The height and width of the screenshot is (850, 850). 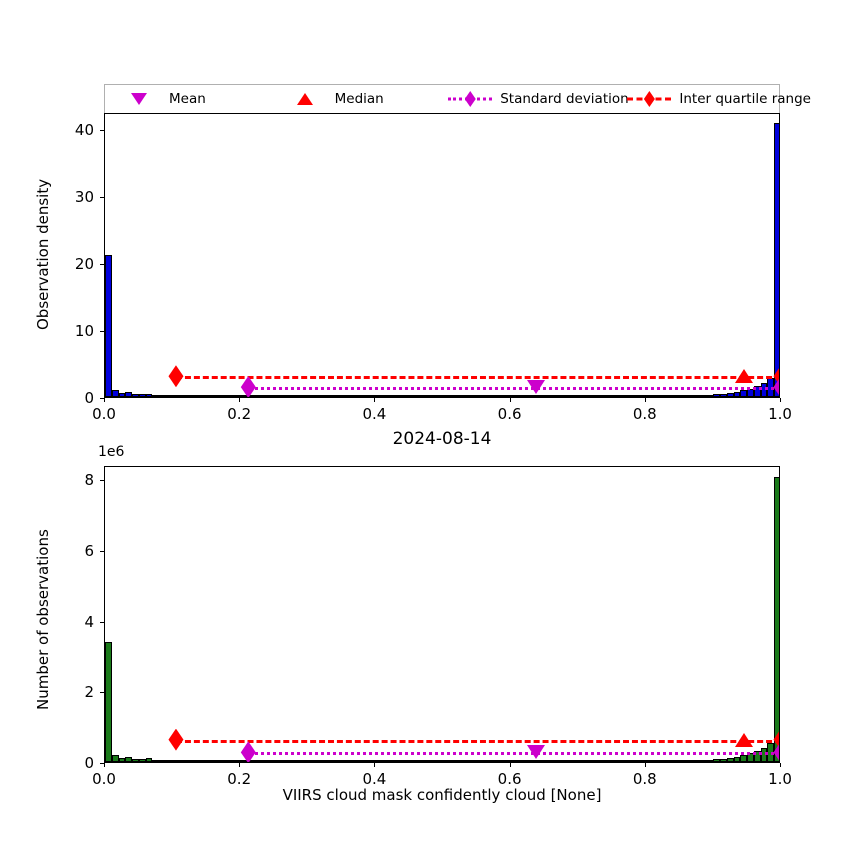 What do you see at coordinates (84, 196) in the screenshot?
I see `y-tick-label: 30` at bounding box center [84, 196].